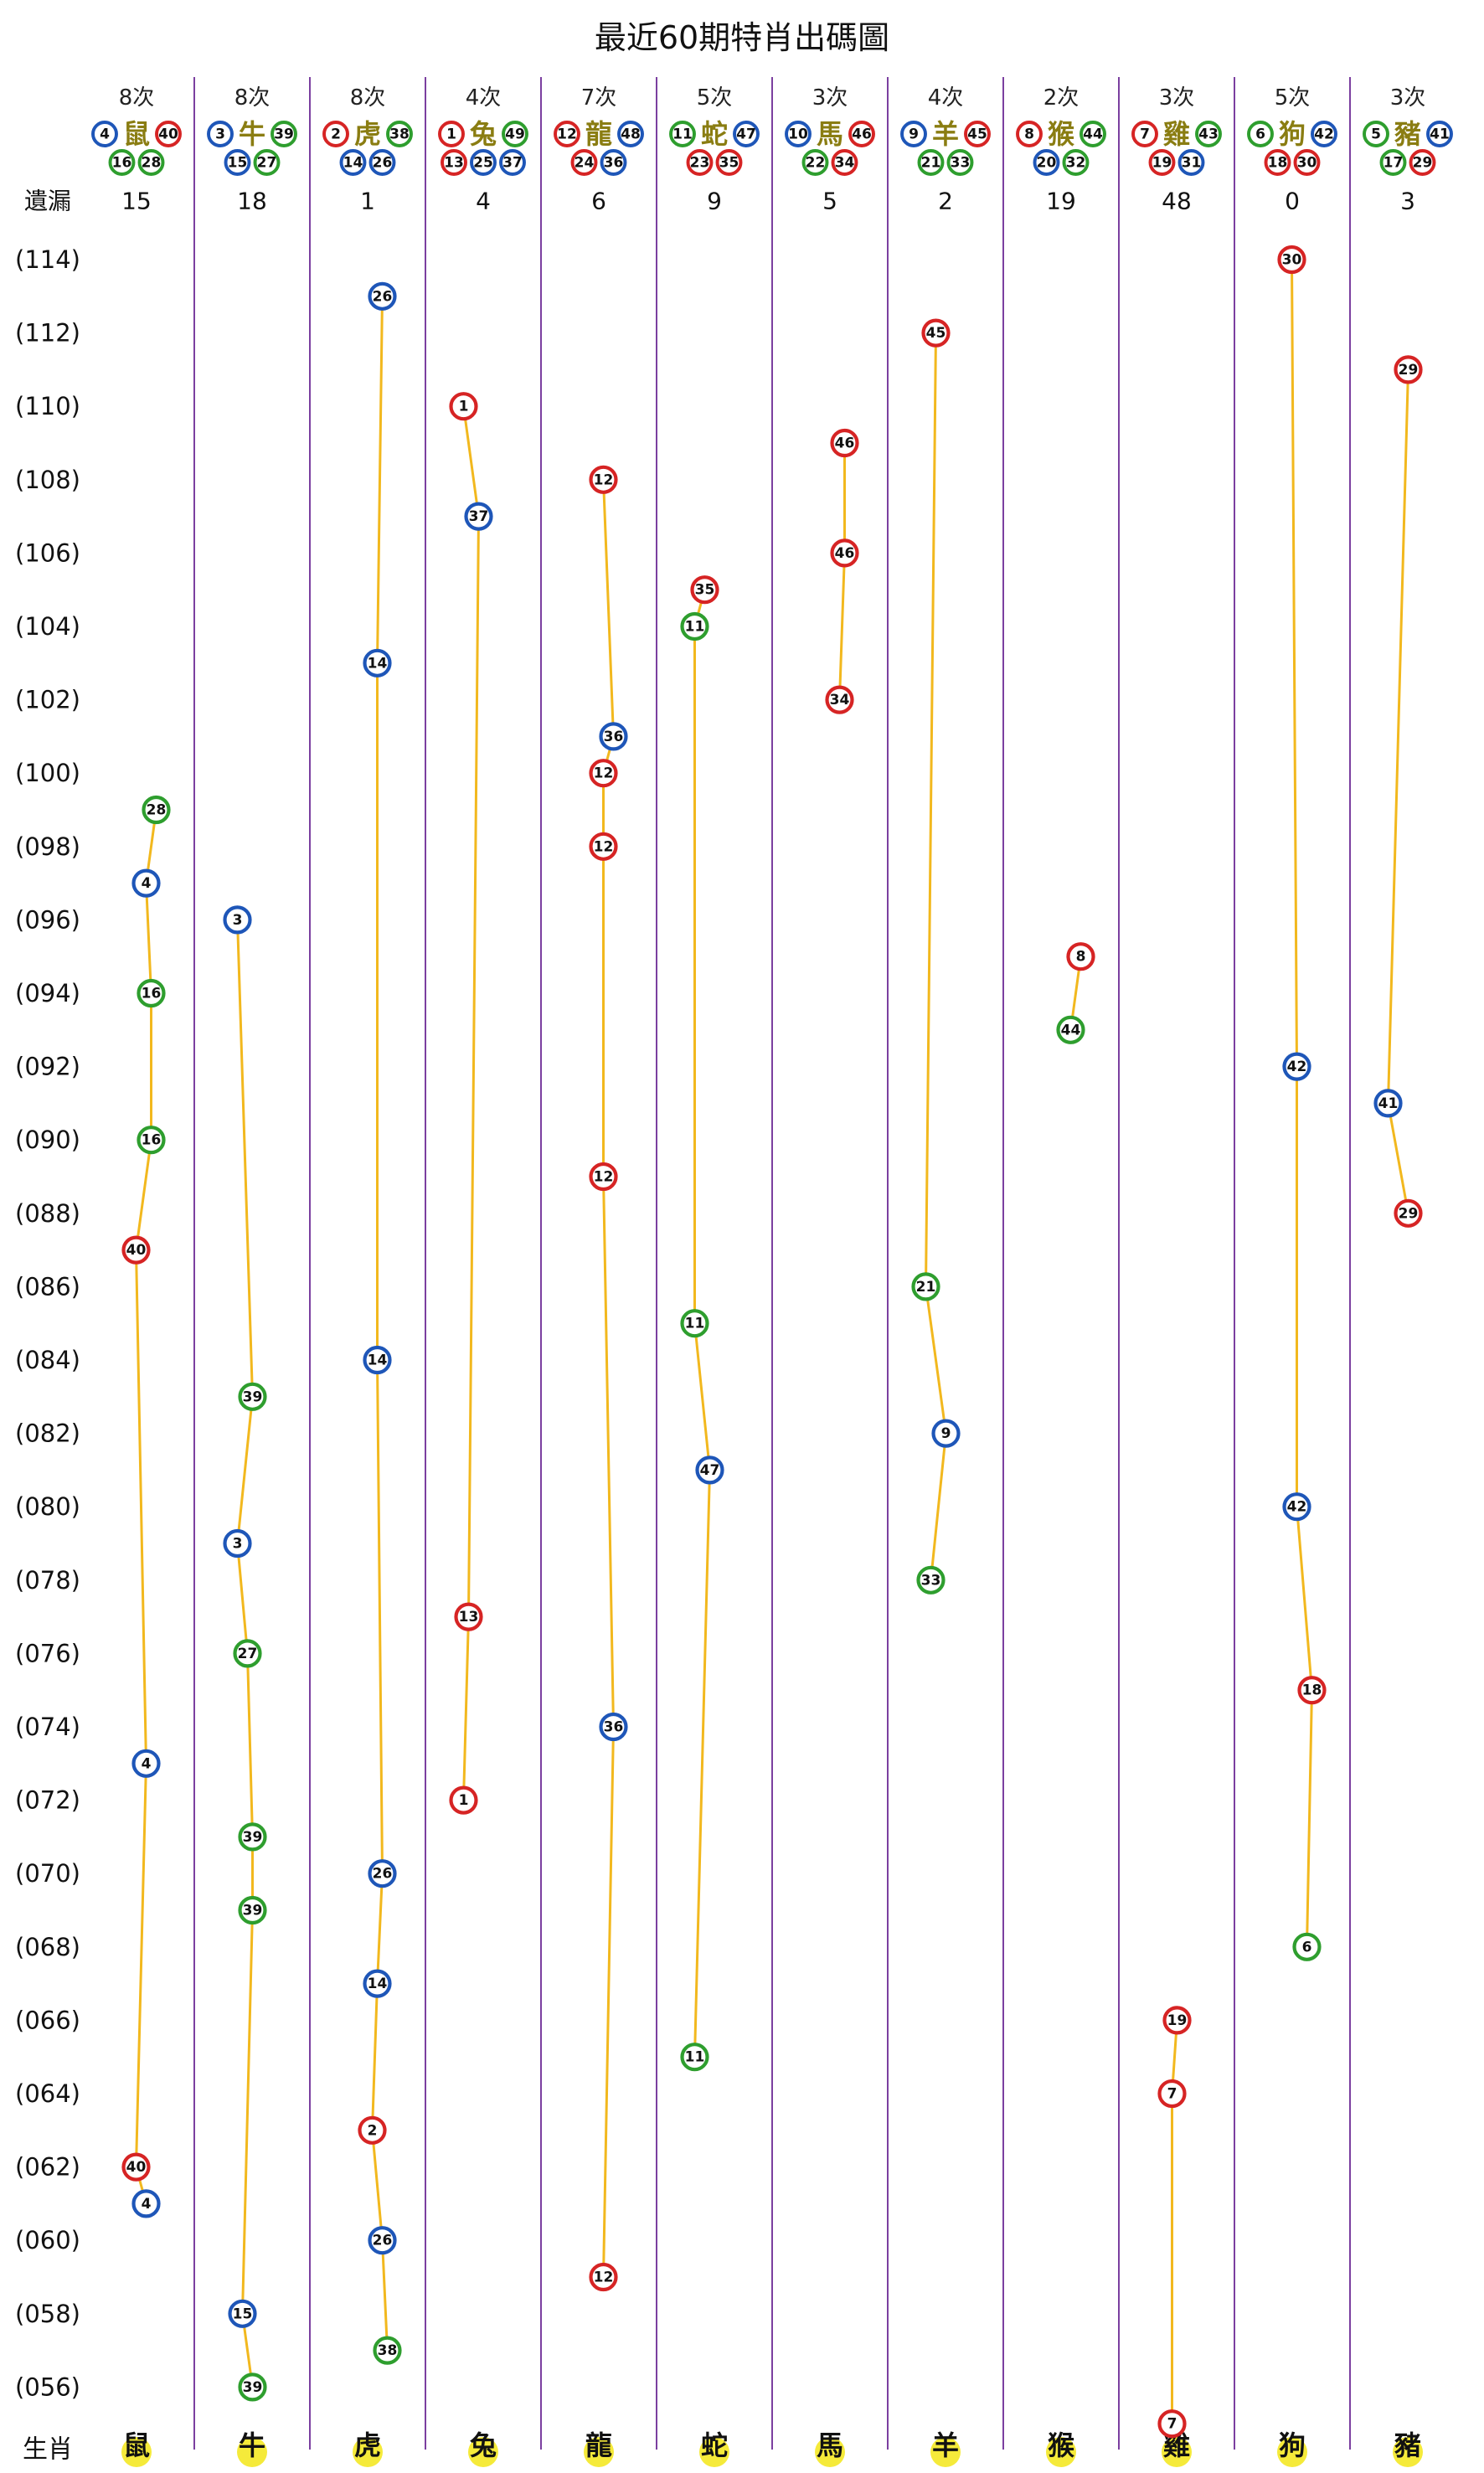  What do you see at coordinates (1172, 2424) in the screenshot?
I see `draw-ball: 7` at bounding box center [1172, 2424].